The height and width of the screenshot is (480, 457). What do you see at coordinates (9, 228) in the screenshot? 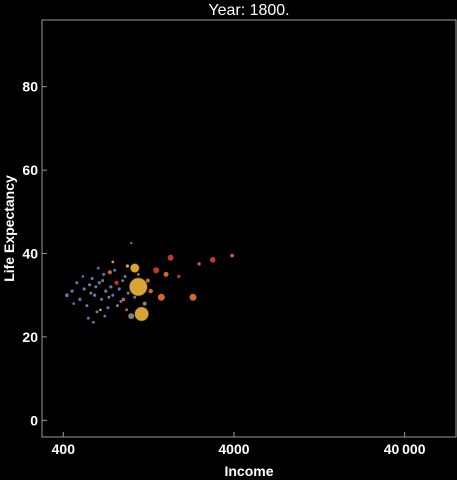
I see `y-axis-title: Life Expectancy` at bounding box center [9, 228].